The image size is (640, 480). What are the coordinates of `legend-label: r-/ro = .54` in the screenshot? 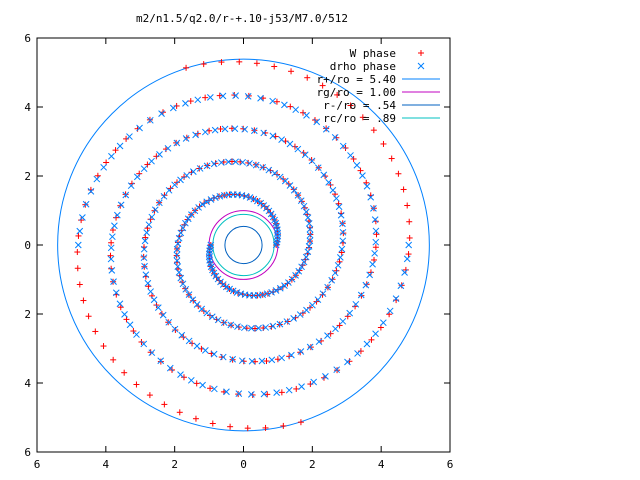 It's located at (359, 105).